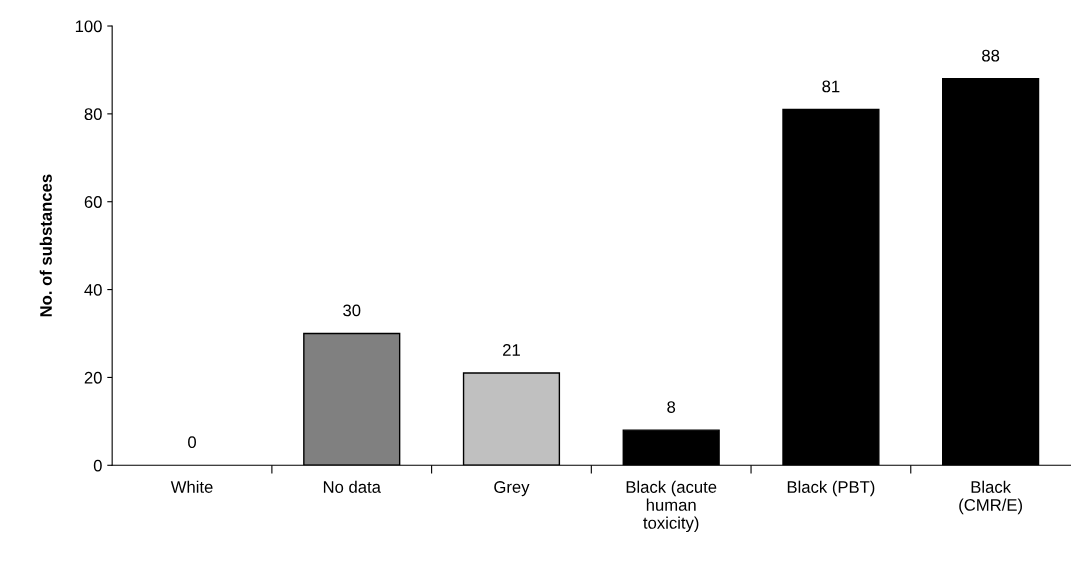  I want to click on data-label: 30, so click(352, 310).